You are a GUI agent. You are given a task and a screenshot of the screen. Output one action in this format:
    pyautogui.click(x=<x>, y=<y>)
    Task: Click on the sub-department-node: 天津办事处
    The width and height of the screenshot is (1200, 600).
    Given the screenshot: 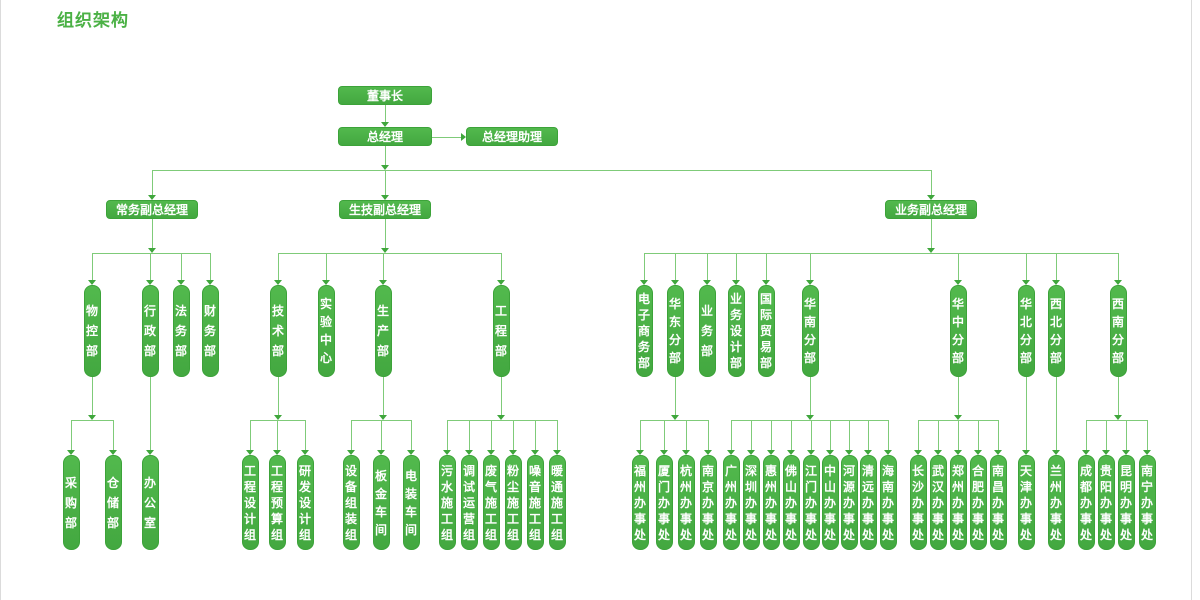 What is the action you would take?
    pyautogui.click(x=1026, y=502)
    